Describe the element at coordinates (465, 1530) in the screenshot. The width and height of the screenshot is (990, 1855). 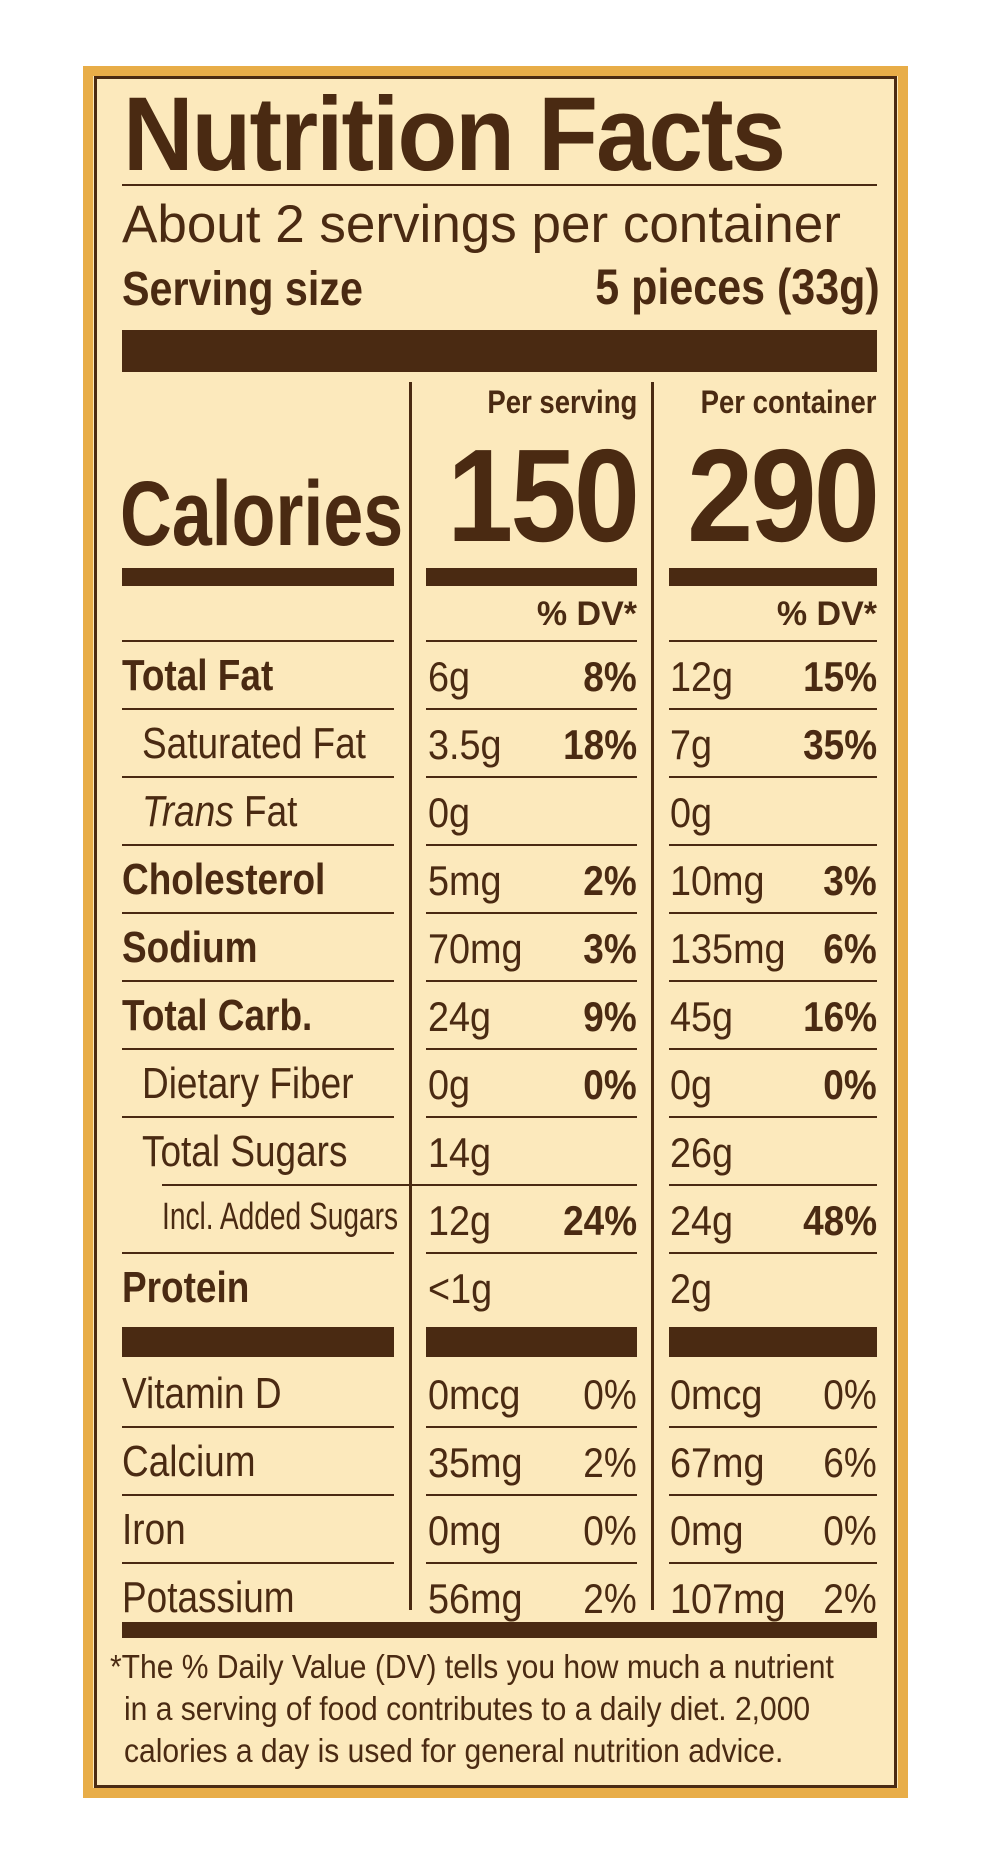
I see `vitamin-serving-amount: 0mg` at that location.